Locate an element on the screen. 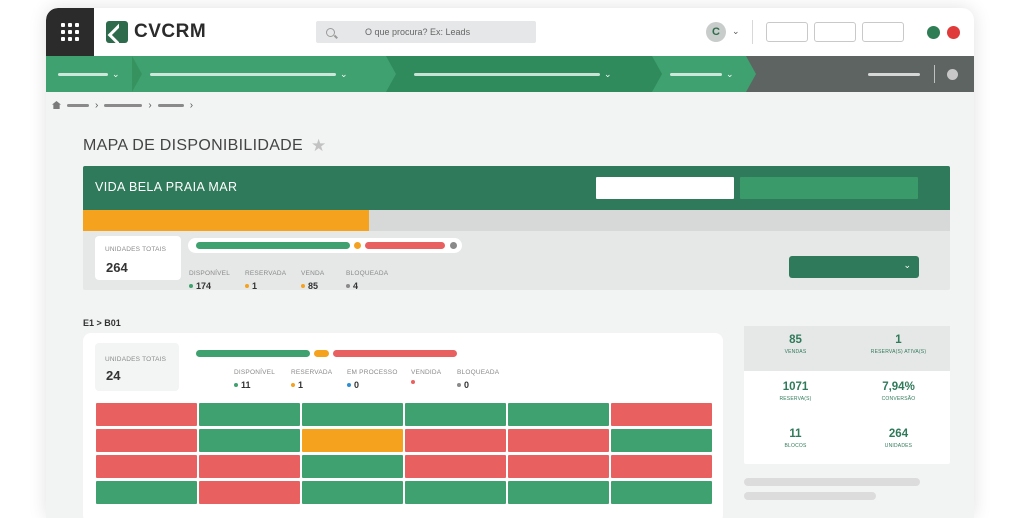 The width and height of the screenshot is (1024, 518). nav-item-4: ⌄ is located at coordinates (702, 74).